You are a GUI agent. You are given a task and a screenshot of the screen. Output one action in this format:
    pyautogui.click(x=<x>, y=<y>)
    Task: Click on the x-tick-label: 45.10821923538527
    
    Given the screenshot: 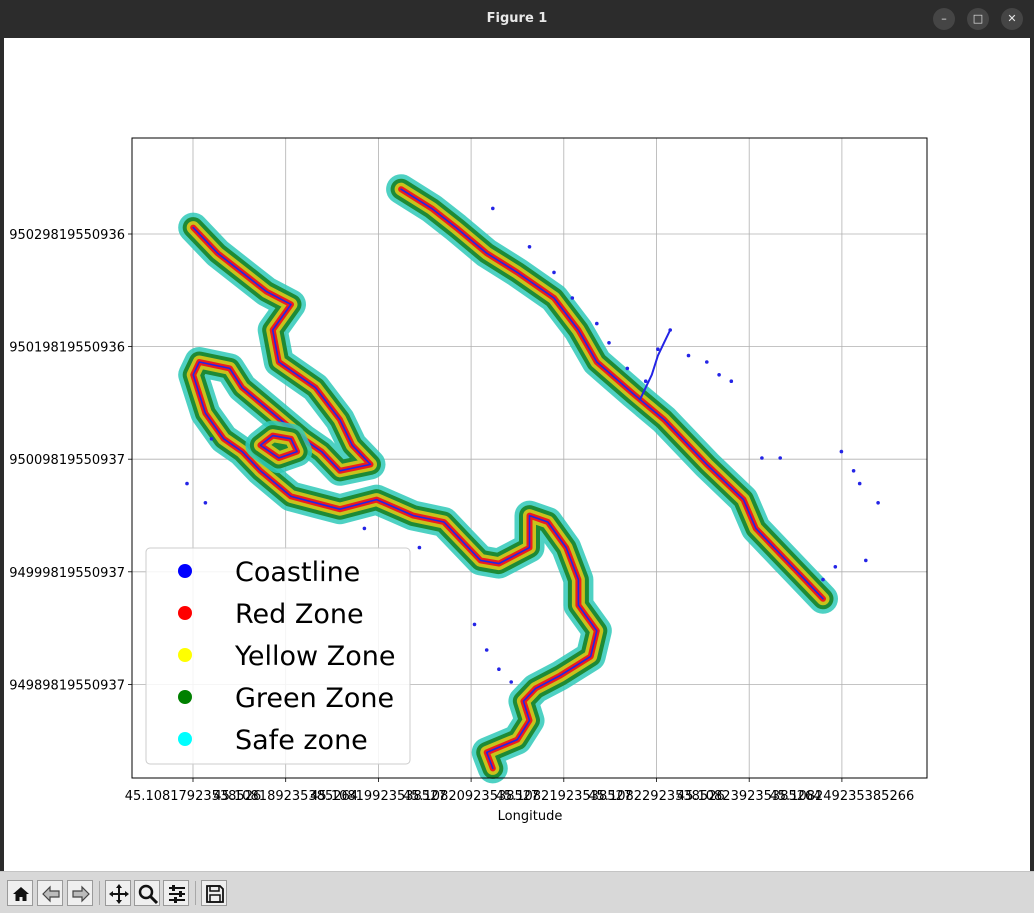 What is the action you would take?
    pyautogui.click(x=564, y=796)
    